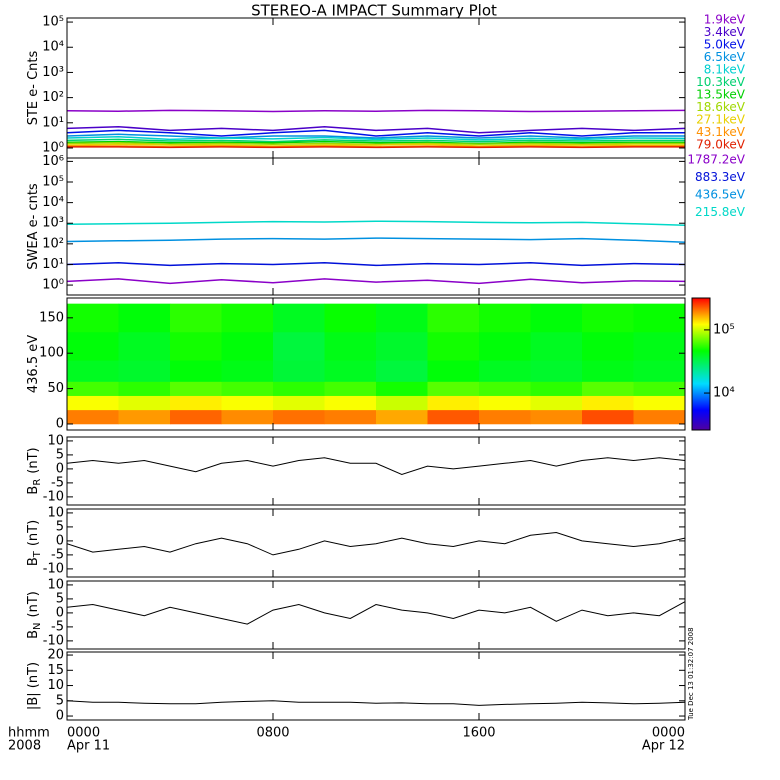  Describe the element at coordinates (53, 182) in the screenshot. I see `y-tick-label: 10⁵` at that location.